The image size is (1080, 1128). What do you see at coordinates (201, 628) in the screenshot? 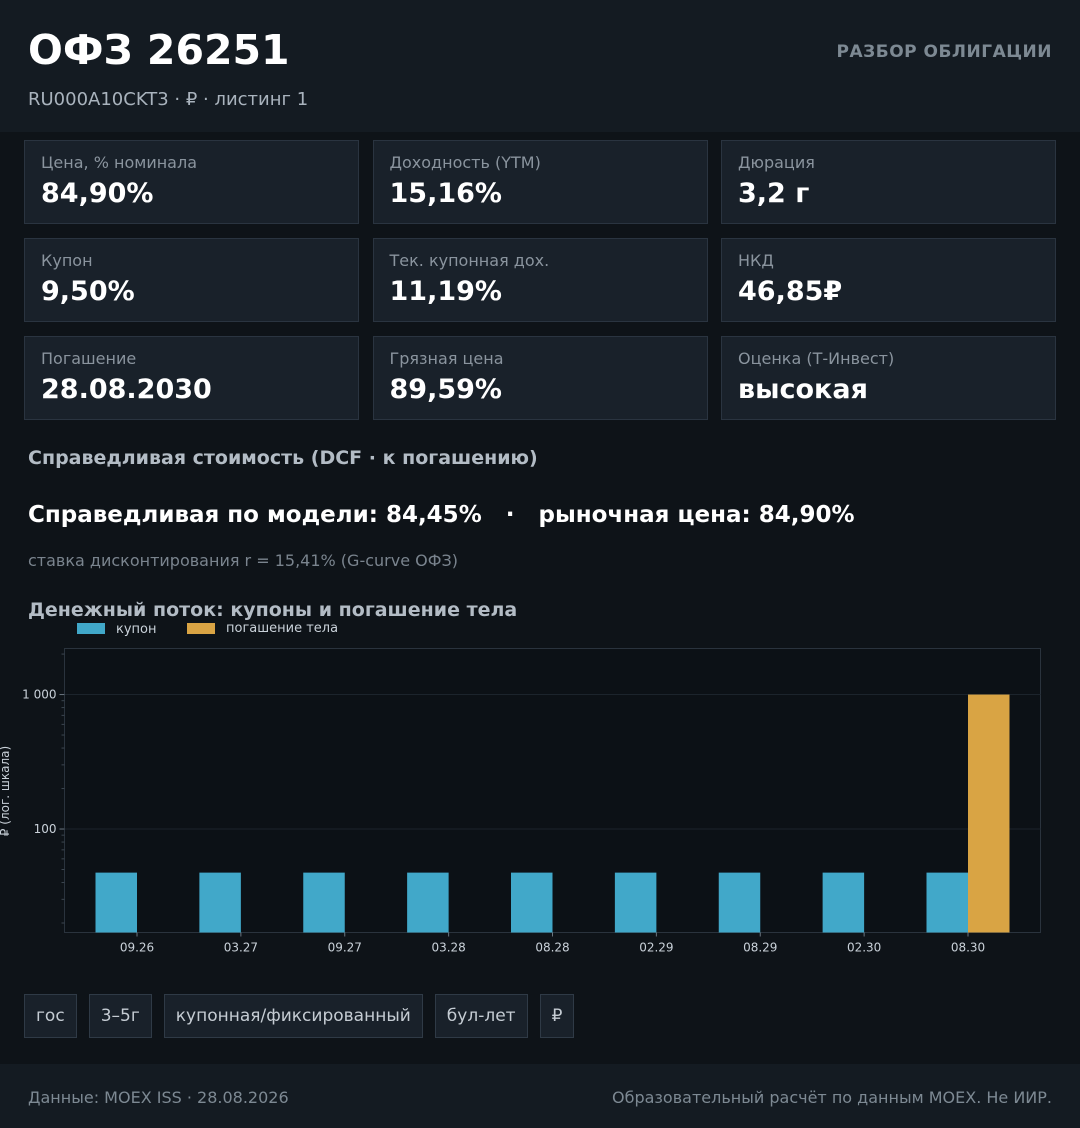
I see `legend-swatch-principal` at bounding box center [201, 628].